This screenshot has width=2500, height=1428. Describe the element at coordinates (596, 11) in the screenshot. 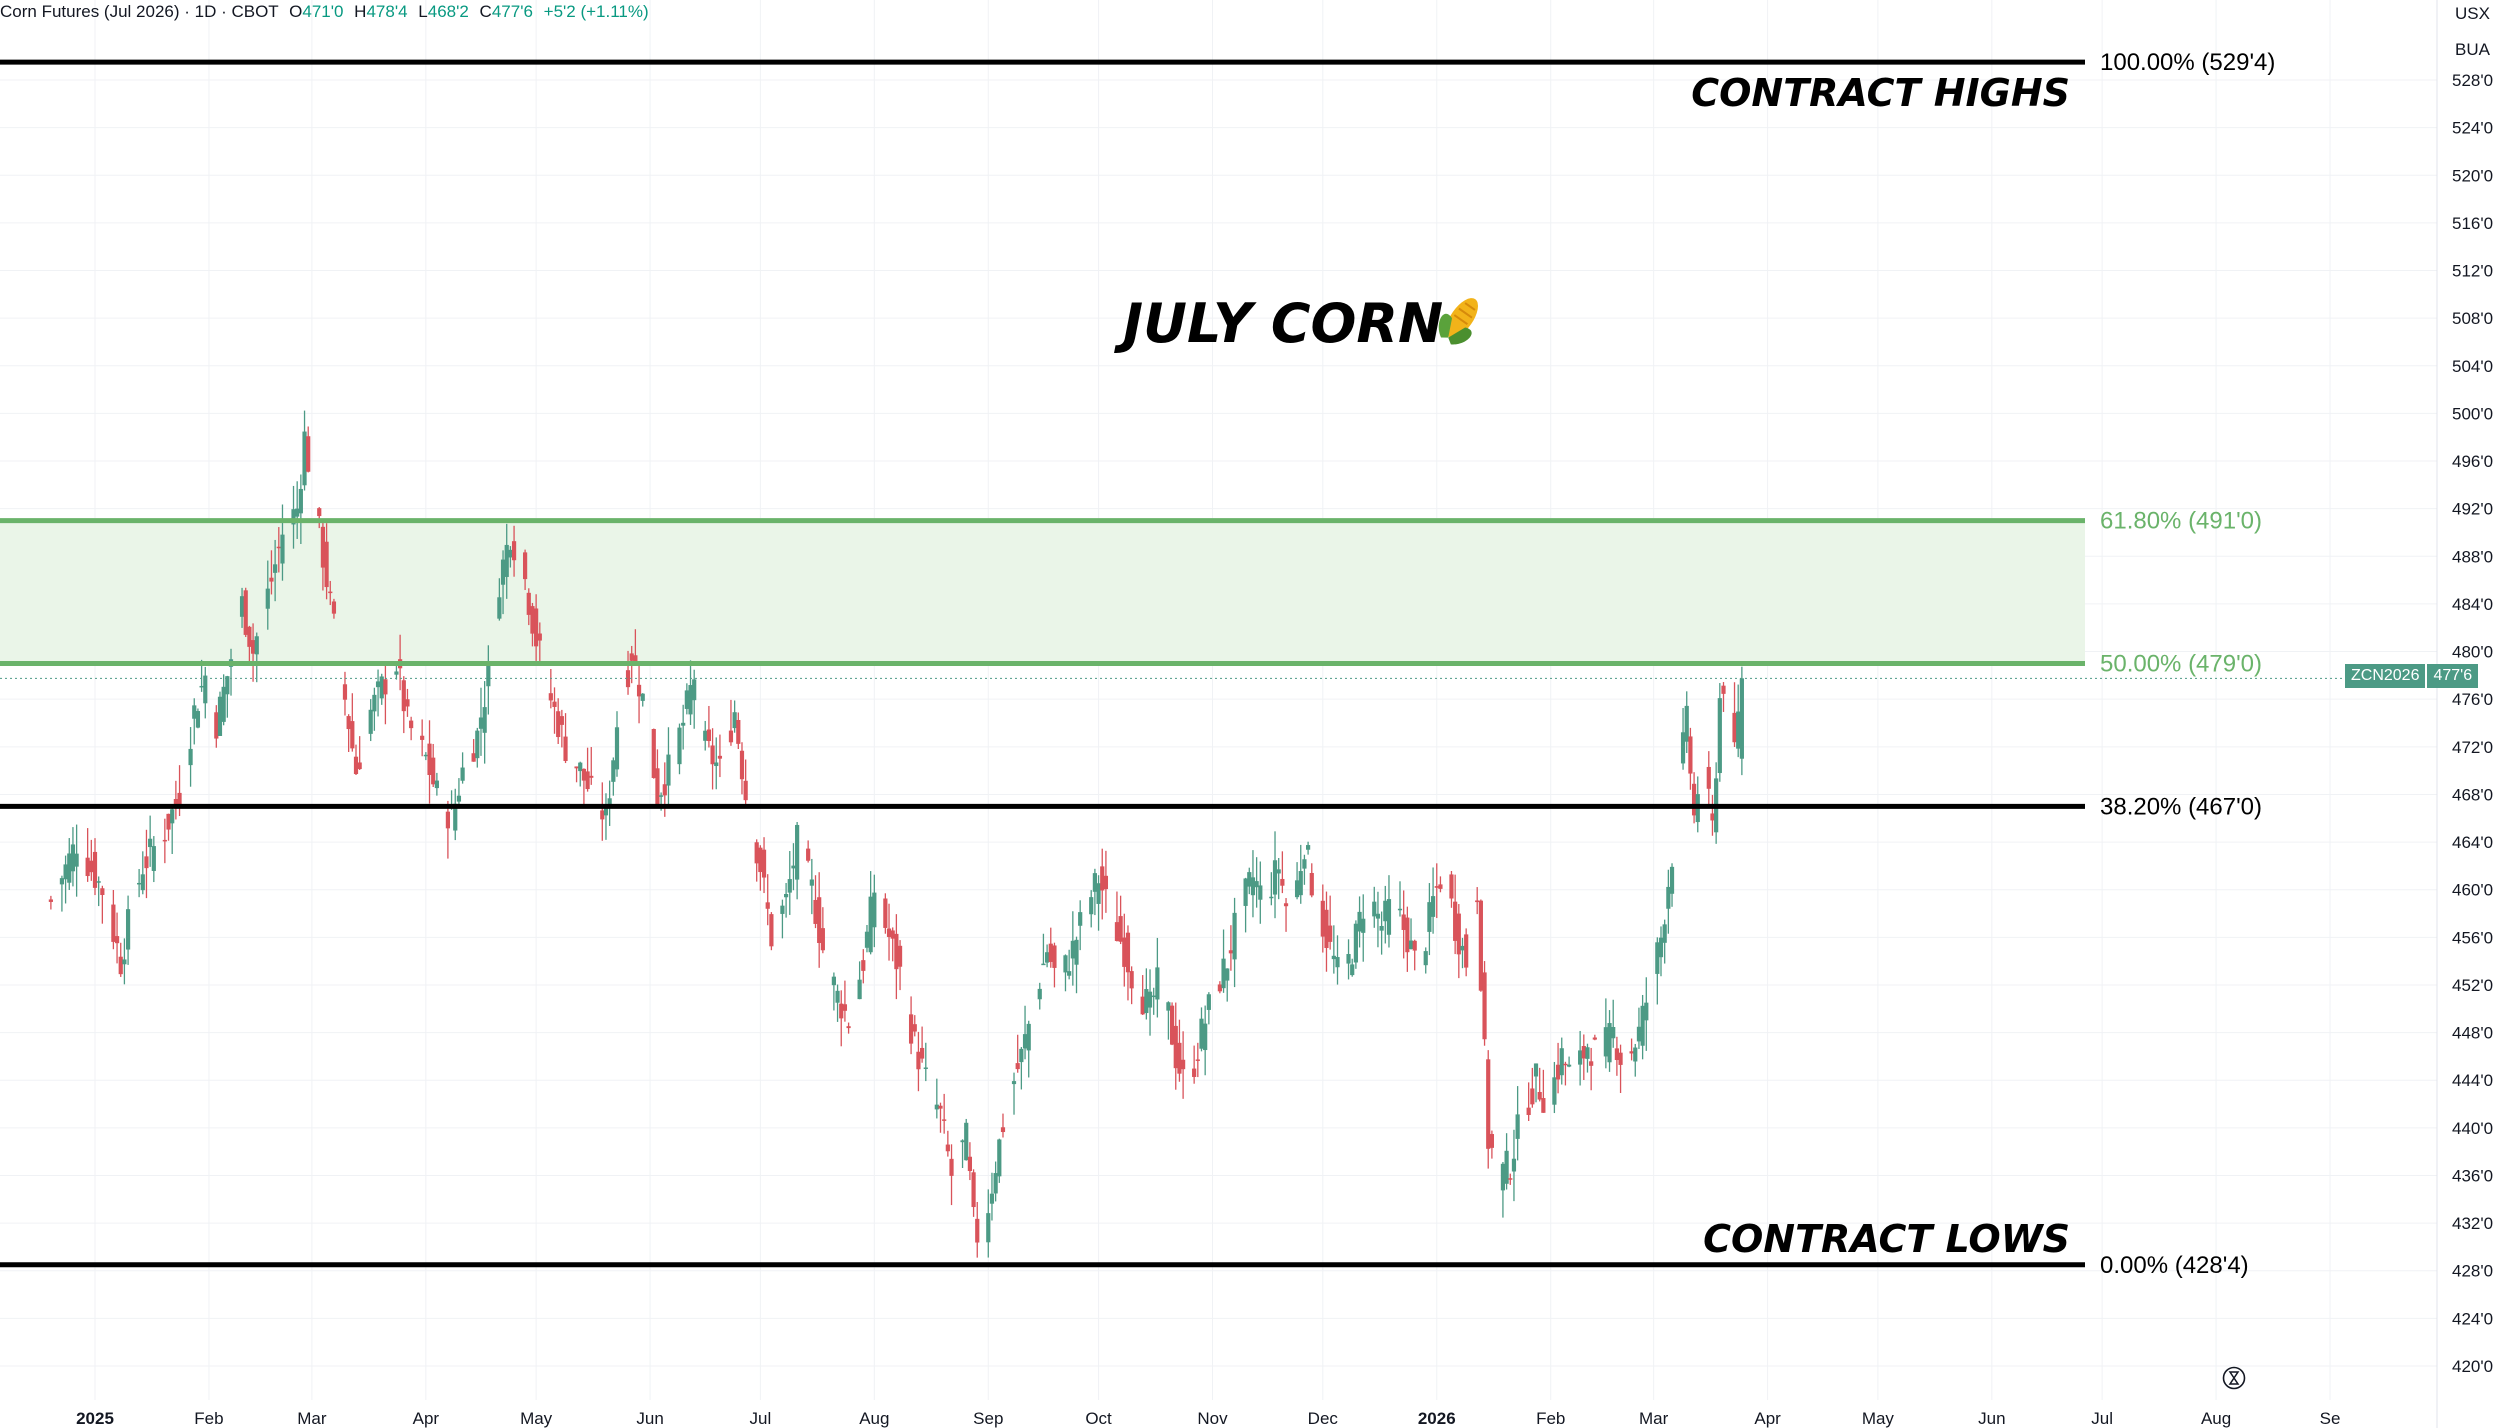

I see `change-value: +5'2 (+1.11%)` at that location.